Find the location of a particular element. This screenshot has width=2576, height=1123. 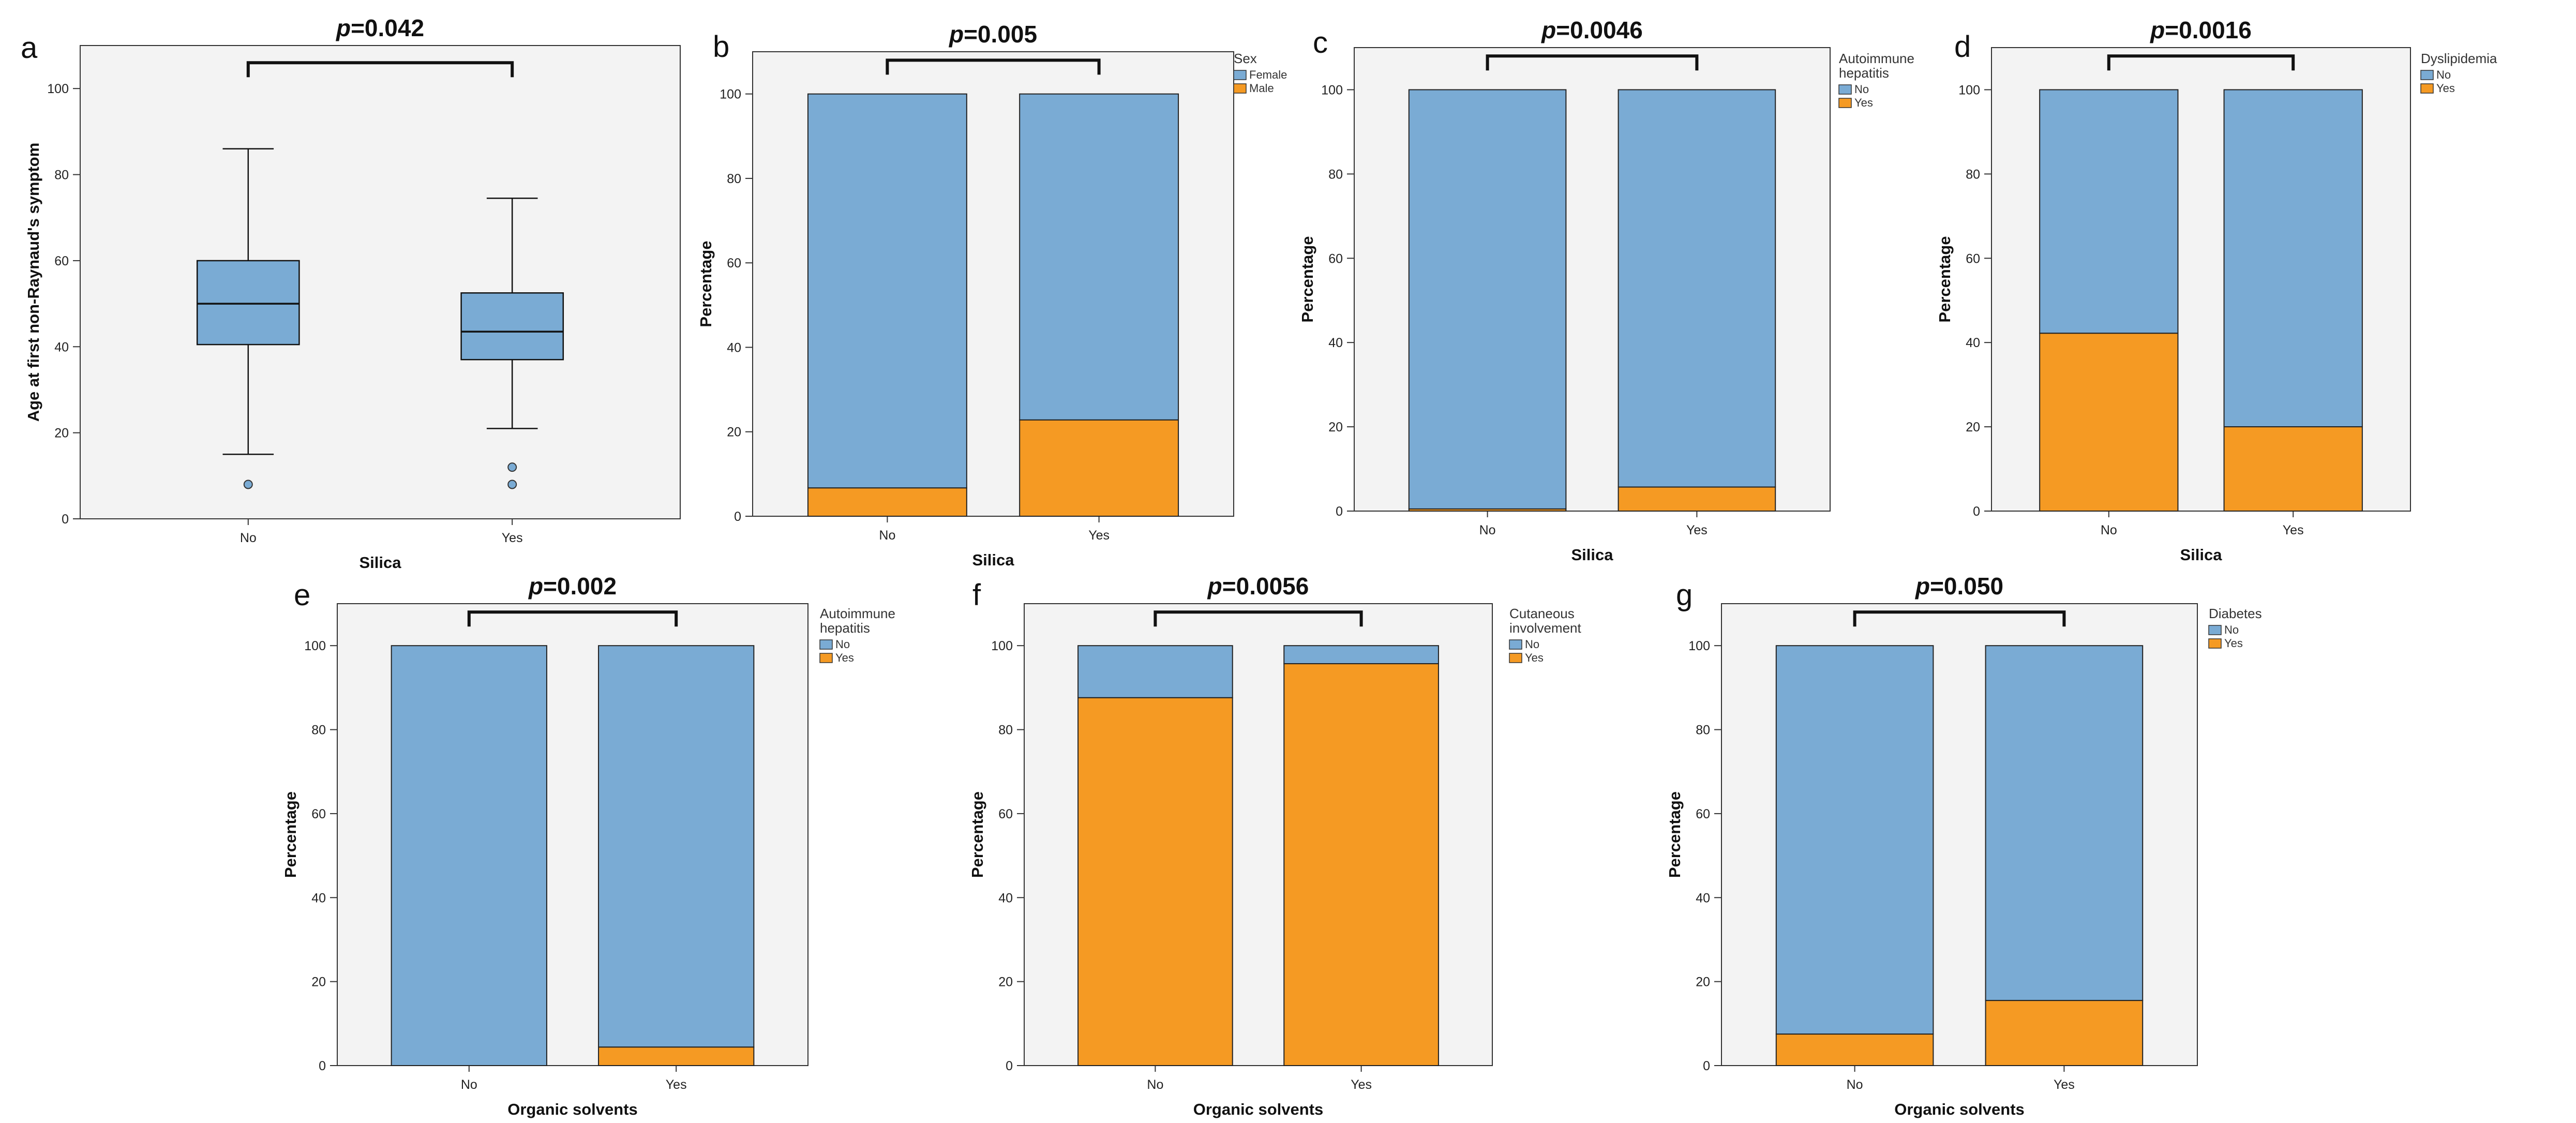

legend-label: No is located at coordinates (2443, 74).